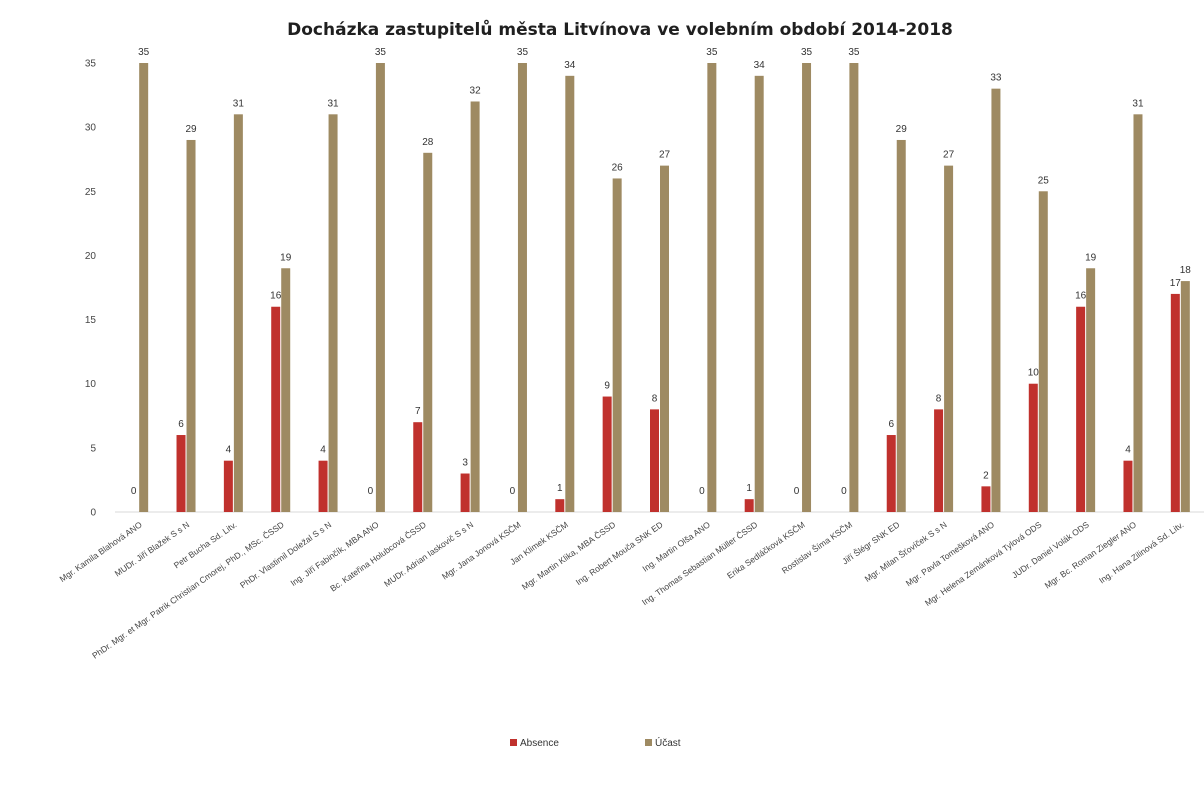 Image resolution: width=1204 pixels, height=794 pixels. What do you see at coordinates (570, 65) in the screenshot?
I see `data-label-ucast: 34` at bounding box center [570, 65].